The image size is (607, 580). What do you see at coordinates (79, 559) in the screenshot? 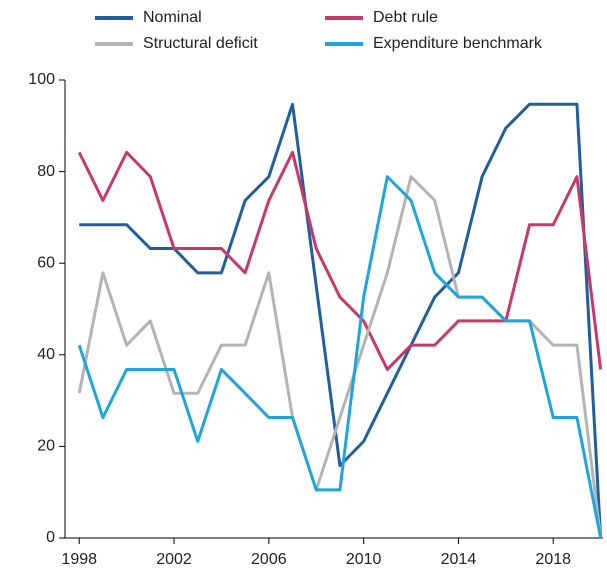
I see `x-tick-label: 1998` at bounding box center [79, 559].